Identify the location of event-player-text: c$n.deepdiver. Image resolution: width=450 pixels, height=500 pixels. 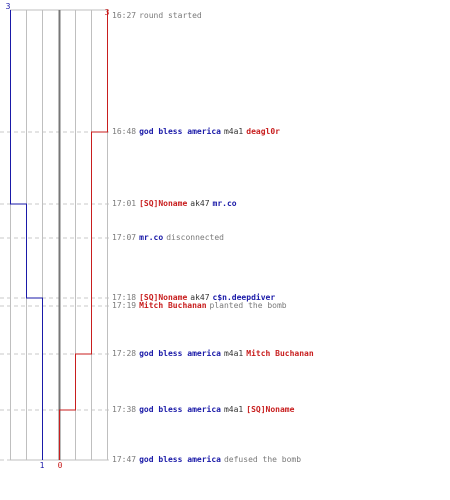
(244, 297).